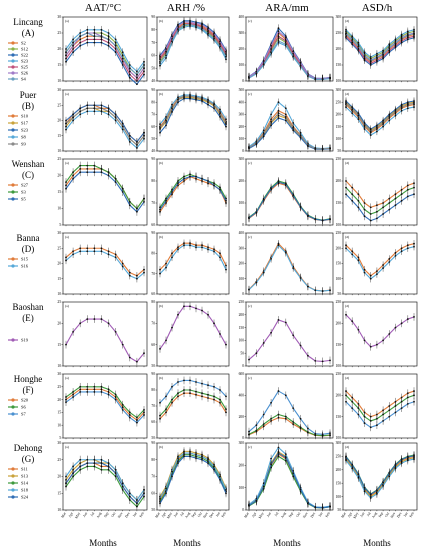  I want to click on series-s16, so click(193, 259).